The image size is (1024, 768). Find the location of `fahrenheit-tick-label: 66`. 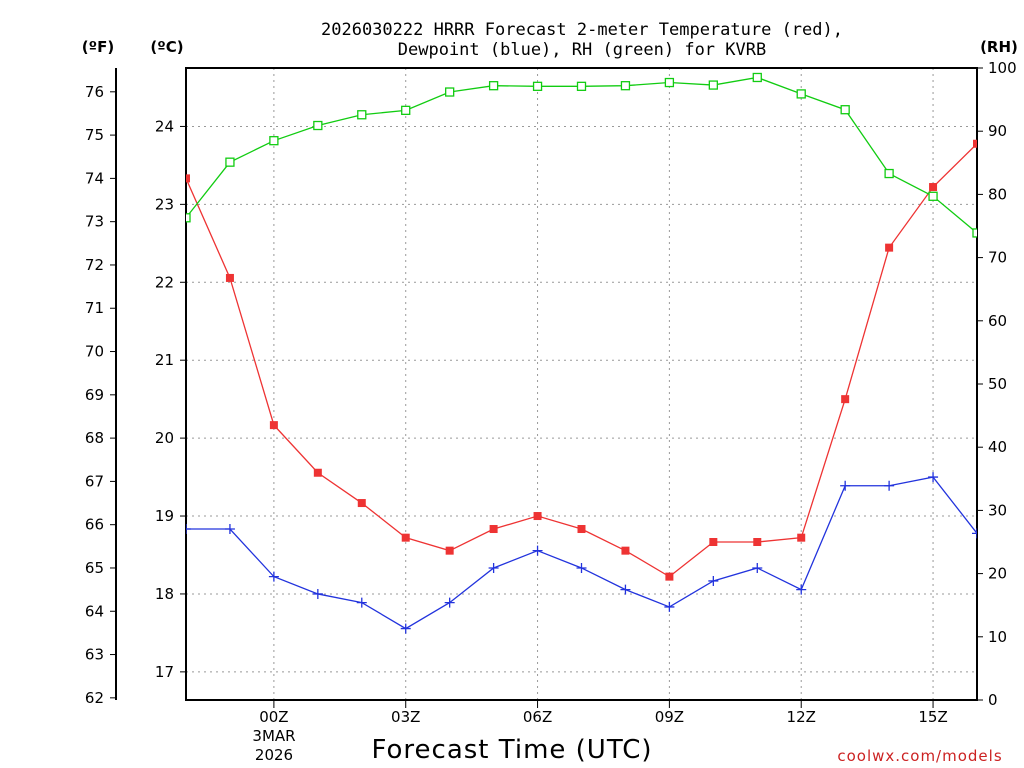

fahrenheit-tick-label: 66 is located at coordinates (94, 525).